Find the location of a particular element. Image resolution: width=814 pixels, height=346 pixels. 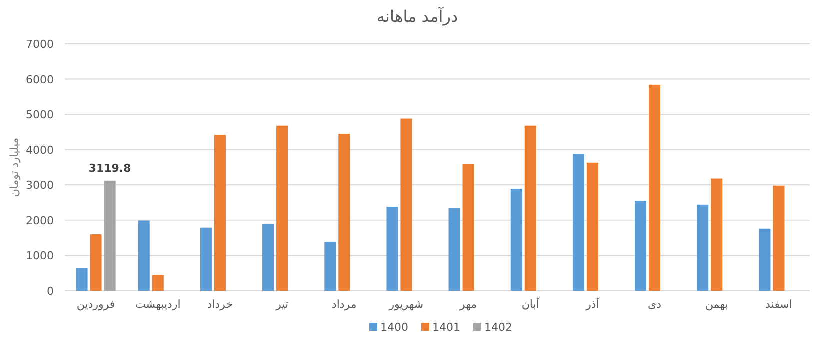

x-tick-label: آبان is located at coordinates (531, 304).